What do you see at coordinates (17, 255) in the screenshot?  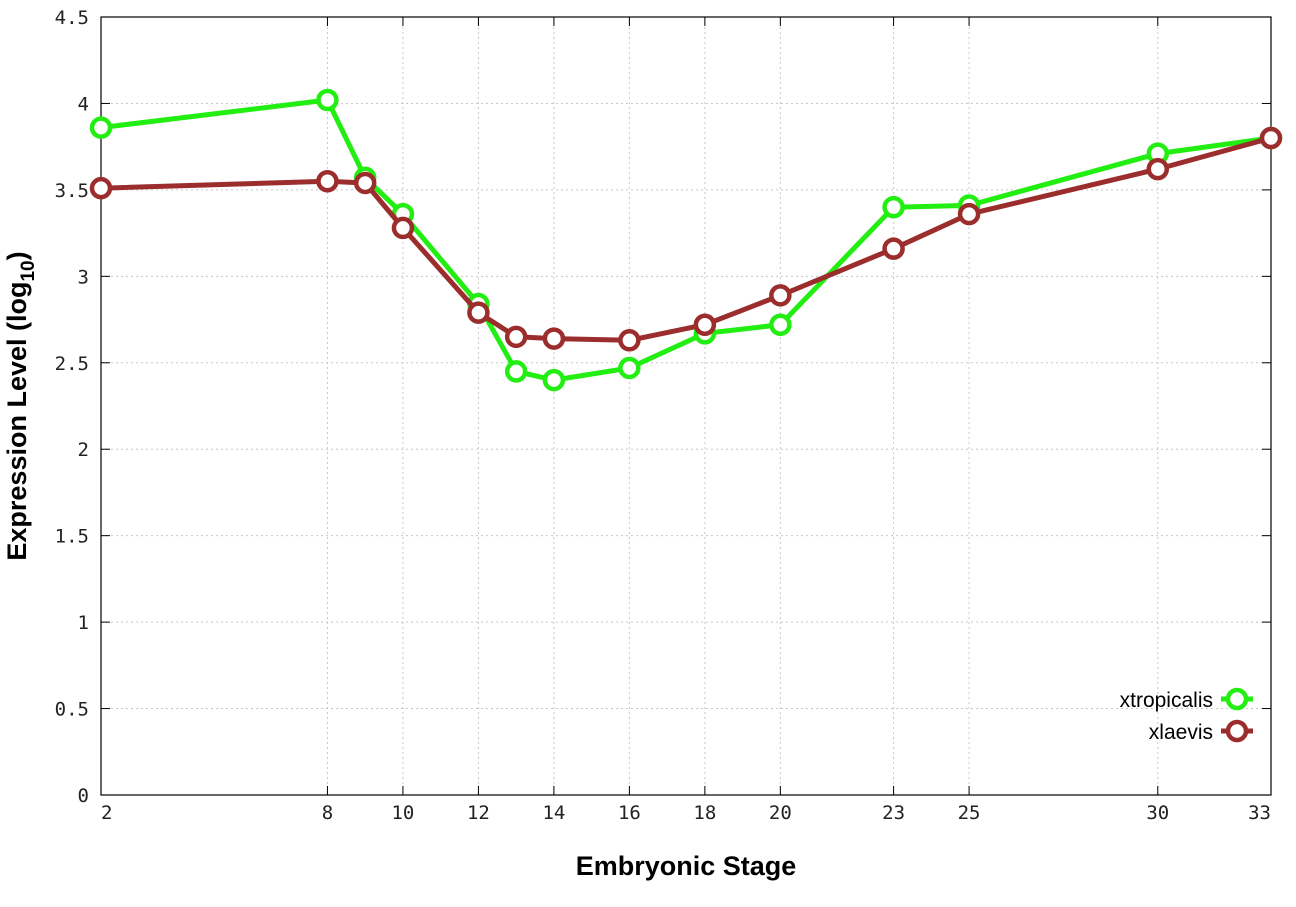 I see `y-axis-title-close: )` at bounding box center [17, 255].